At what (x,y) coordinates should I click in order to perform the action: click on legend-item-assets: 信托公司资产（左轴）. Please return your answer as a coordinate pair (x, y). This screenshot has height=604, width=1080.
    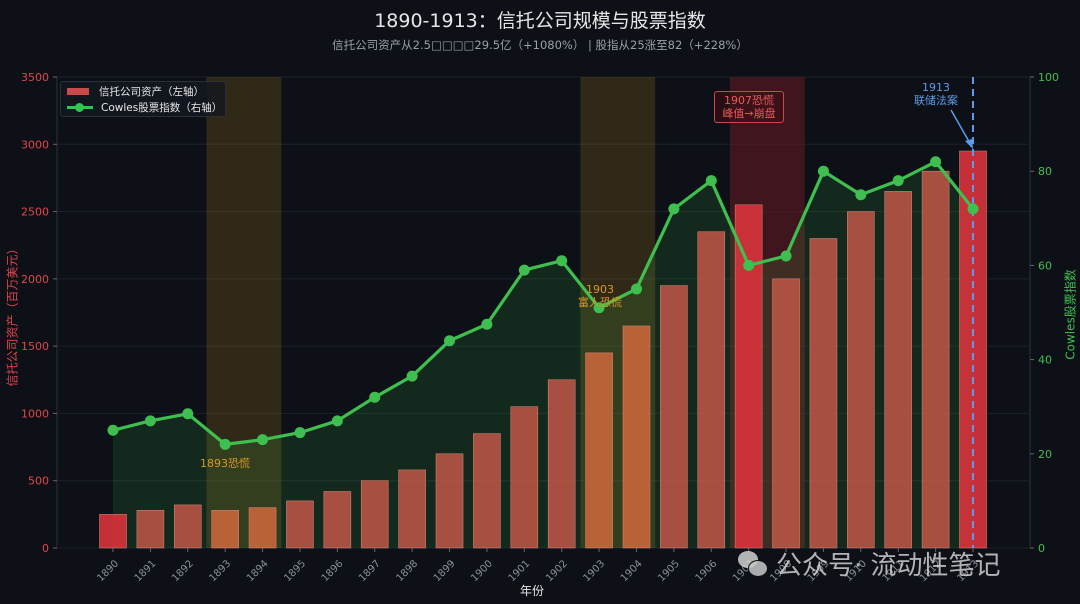
    Looking at the image, I should click on (135, 91).